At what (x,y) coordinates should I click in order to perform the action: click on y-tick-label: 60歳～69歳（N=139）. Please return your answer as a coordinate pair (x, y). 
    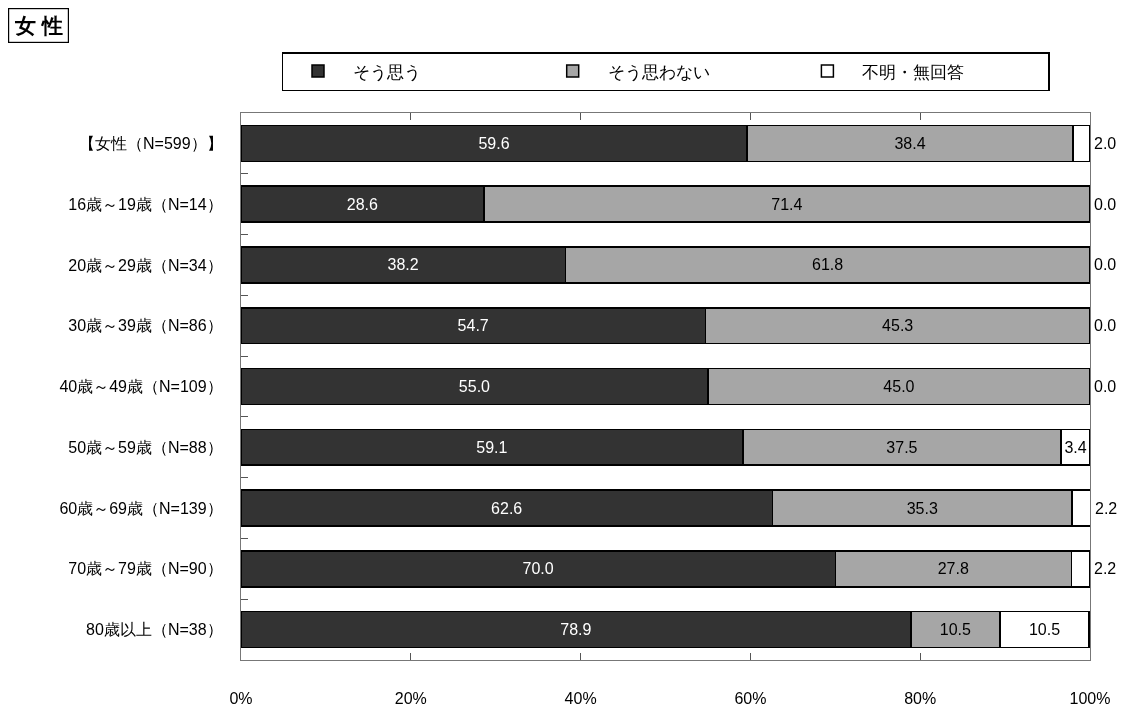
    Looking at the image, I should click on (141, 508).